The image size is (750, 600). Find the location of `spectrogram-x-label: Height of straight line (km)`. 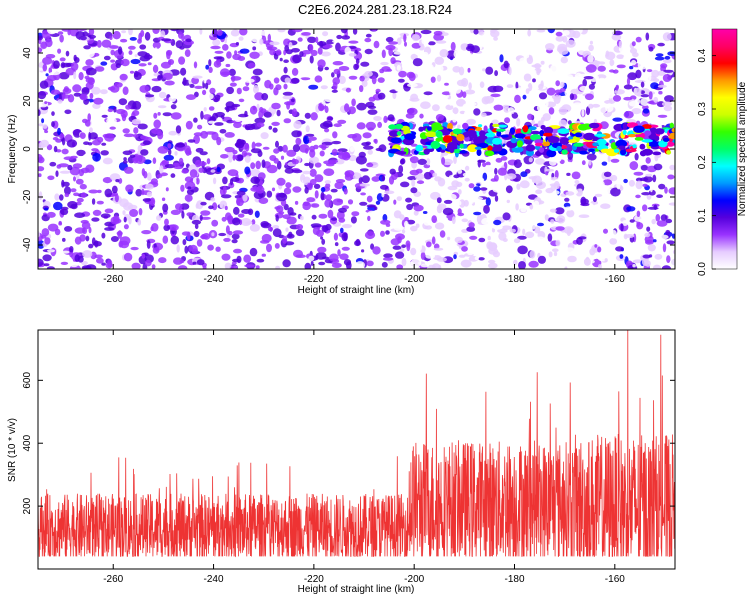

spectrogram-x-label: Height of straight line (km) is located at coordinates (356, 290).